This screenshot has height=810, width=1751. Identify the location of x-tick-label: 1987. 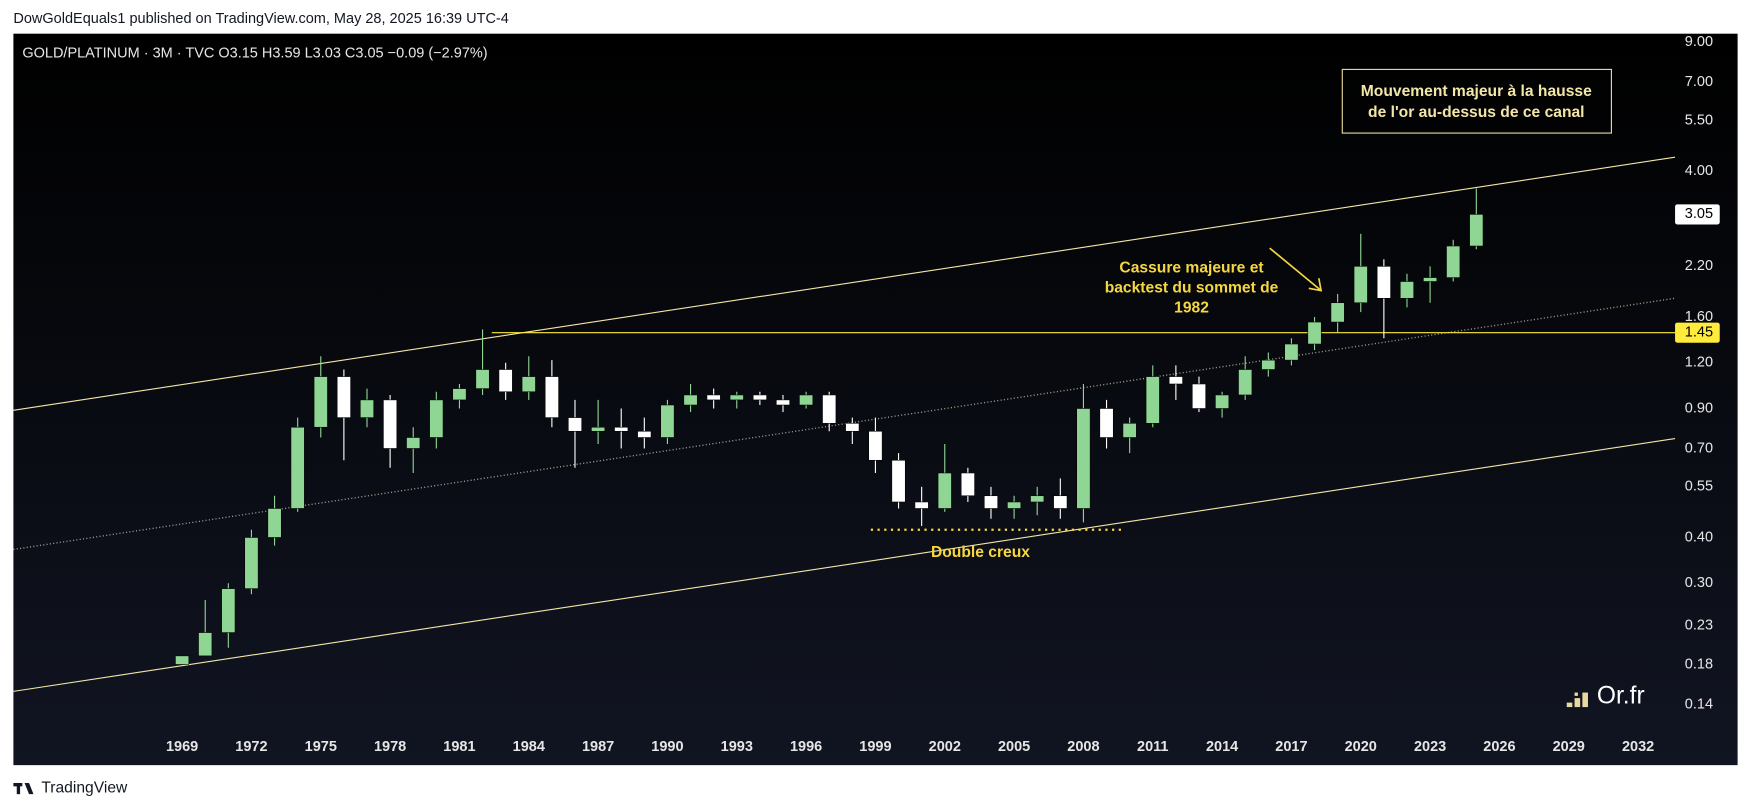
(598, 747).